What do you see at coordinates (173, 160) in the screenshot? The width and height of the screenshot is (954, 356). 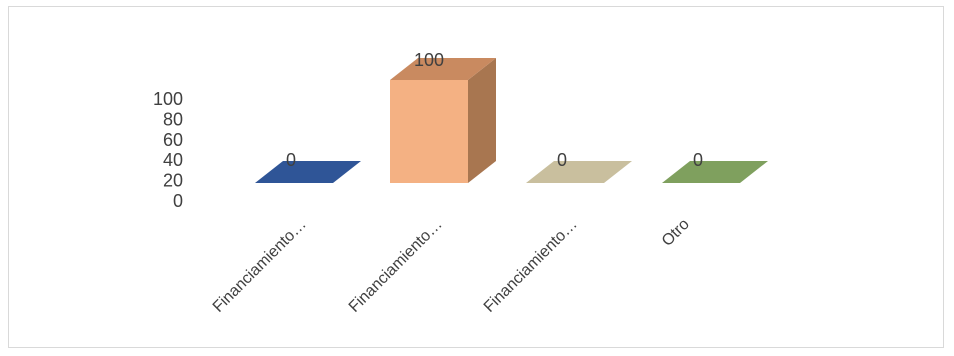 I see `y-tick-label: 40` at bounding box center [173, 160].